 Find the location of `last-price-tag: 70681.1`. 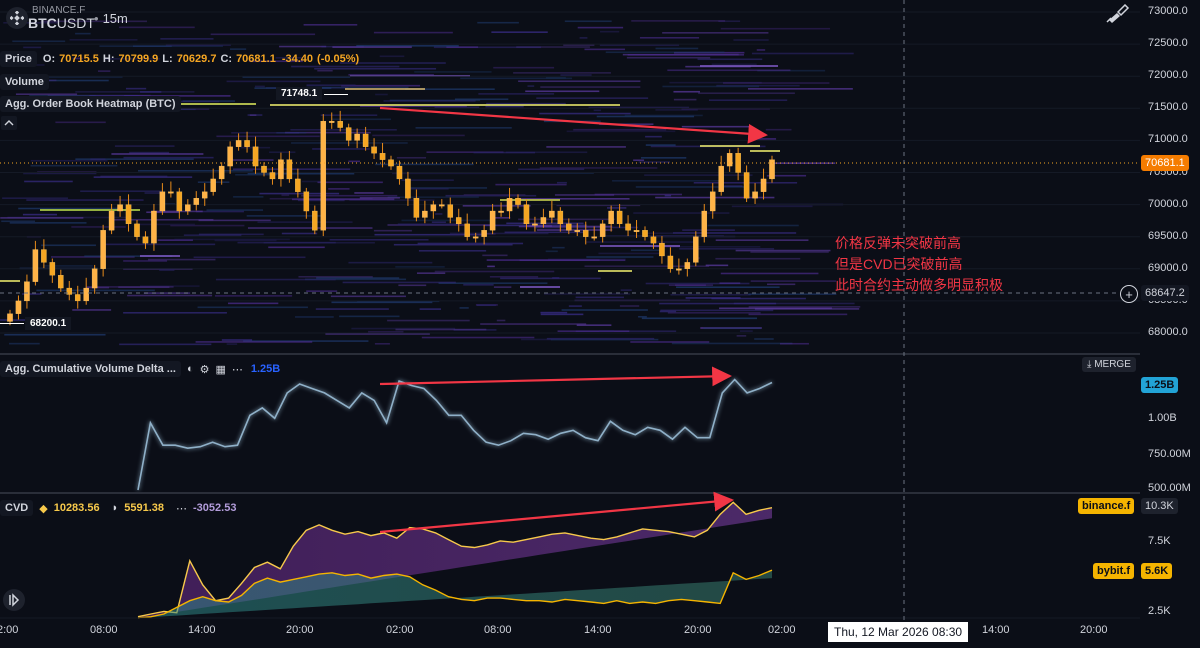

last-price-tag: 70681.1 is located at coordinates (1165, 163).